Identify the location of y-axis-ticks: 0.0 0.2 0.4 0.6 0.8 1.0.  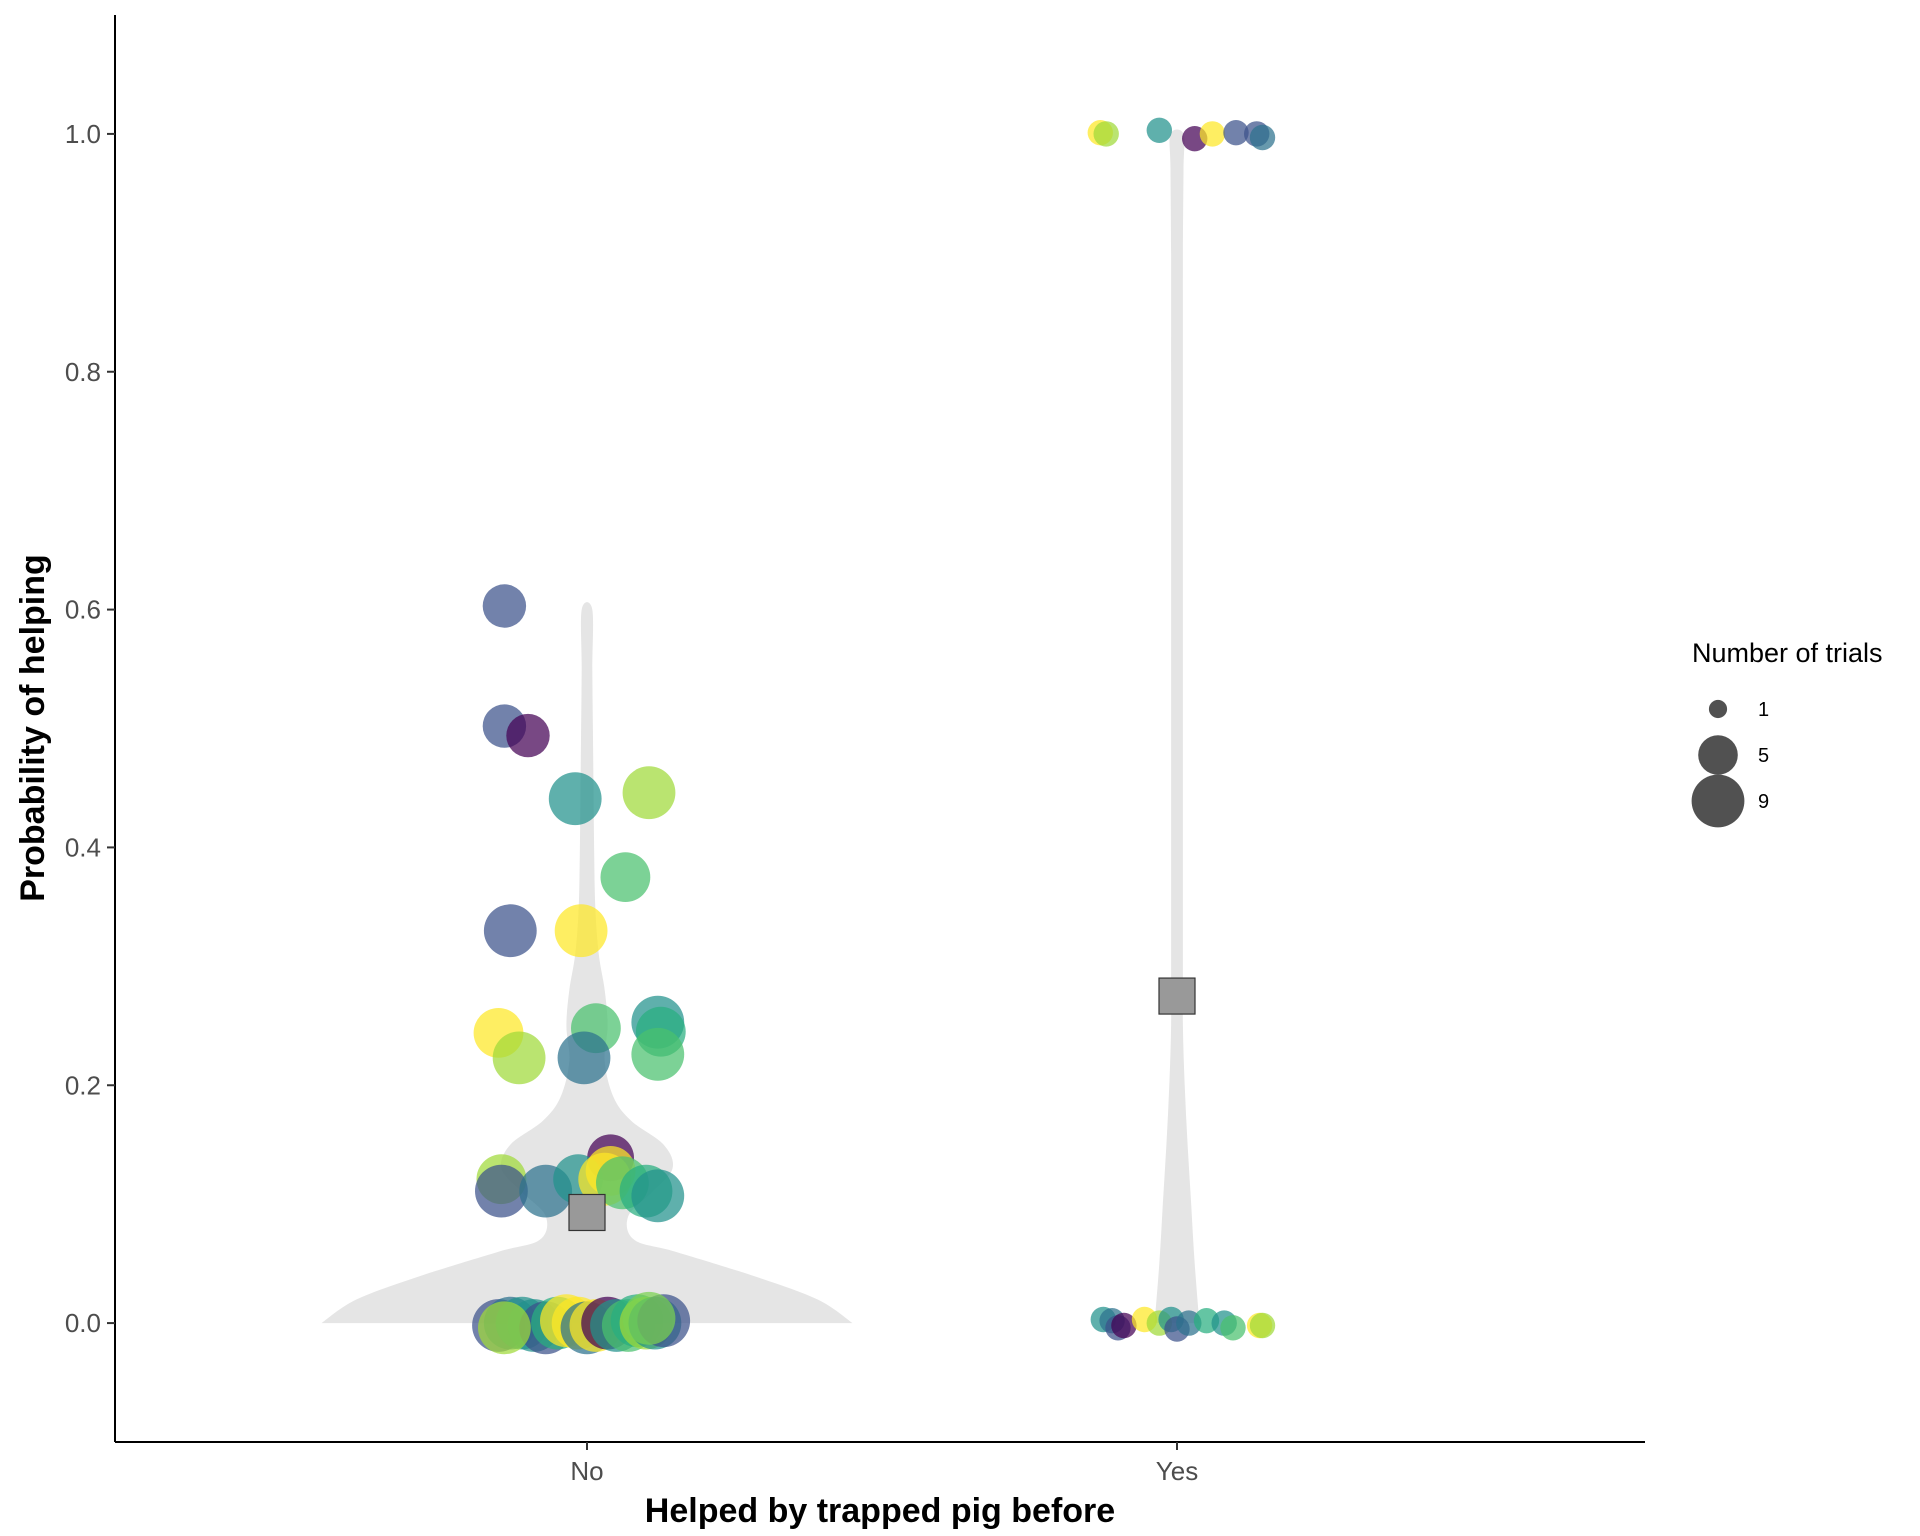
(90, 728).